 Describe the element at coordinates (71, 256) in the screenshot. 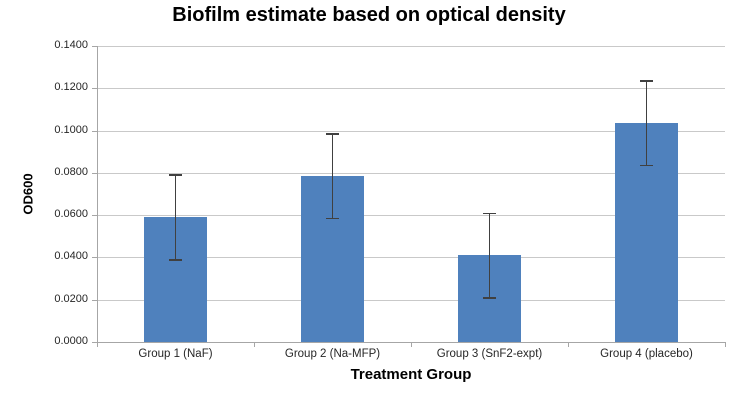

I see `y-tick-label: 0.0400` at that location.